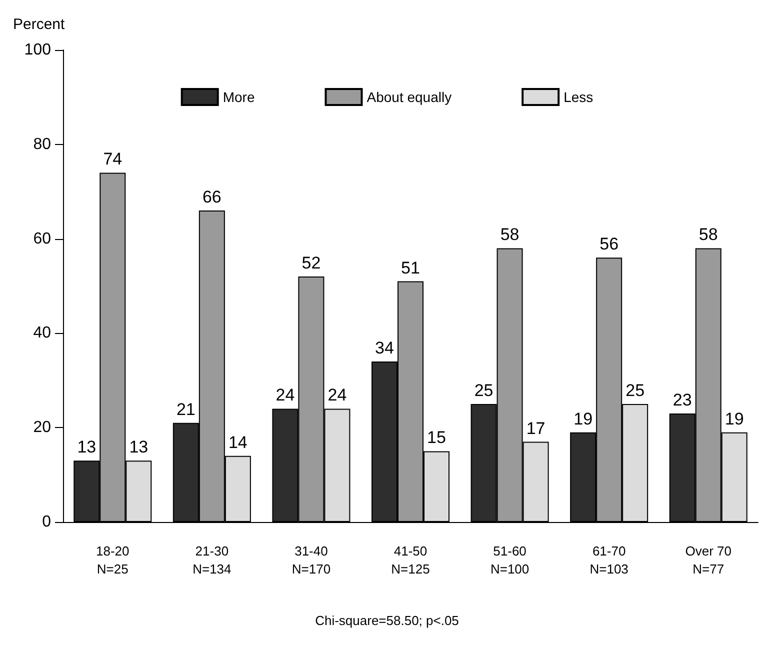  Describe the element at coordinates (186, 409) in the screenshot. I see `data-label: 21` at that location.